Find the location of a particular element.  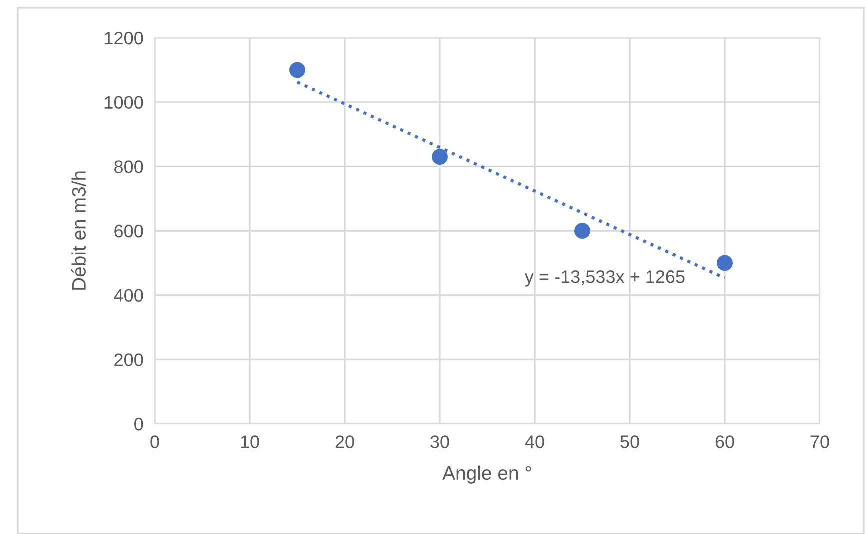

y-tick-label: 200 is located at coordinates (129, 360).